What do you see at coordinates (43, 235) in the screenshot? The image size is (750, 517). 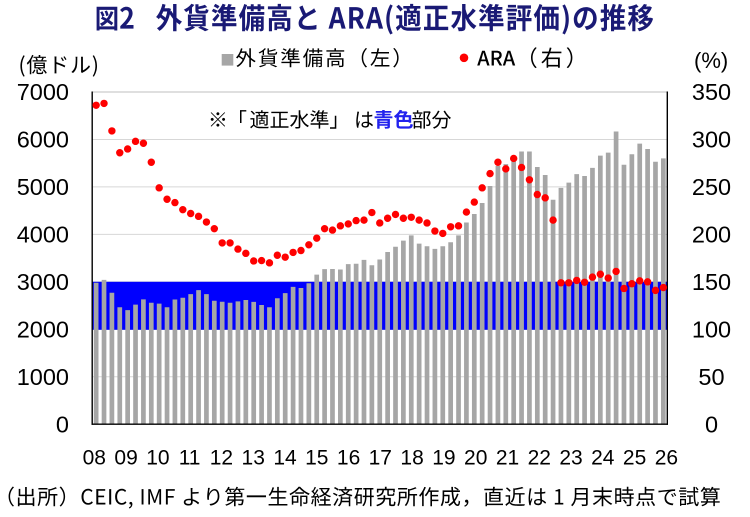 I see `svg-text: 4000` at bounding box center [43, 235].